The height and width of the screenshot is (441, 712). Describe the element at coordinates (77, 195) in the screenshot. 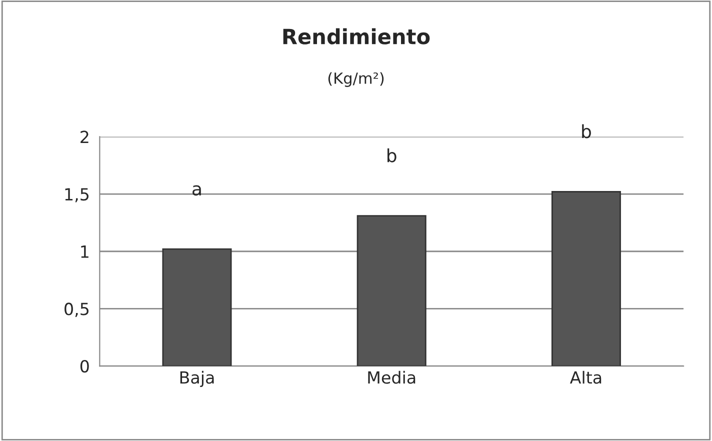

I see `y-tick-label: 1,5` at that location.